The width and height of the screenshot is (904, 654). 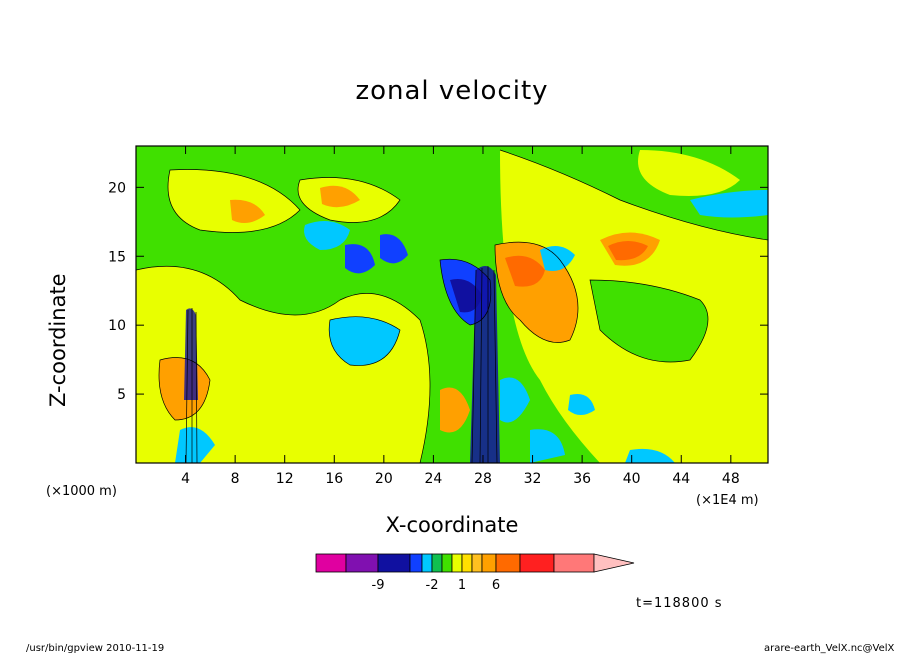 I want to click on x-tick-label: 32, so click(x=533, y=479).